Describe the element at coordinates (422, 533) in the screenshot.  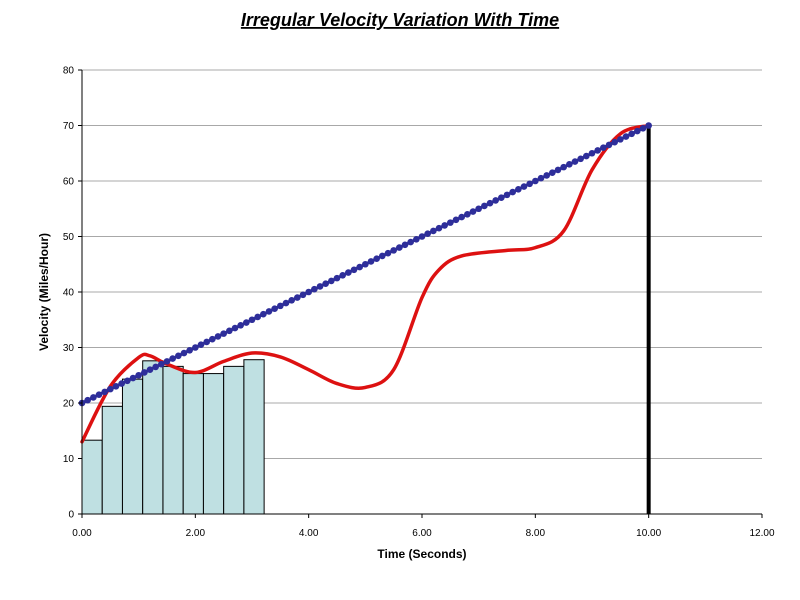
I see `x-tick-label: 6.00` at that location.